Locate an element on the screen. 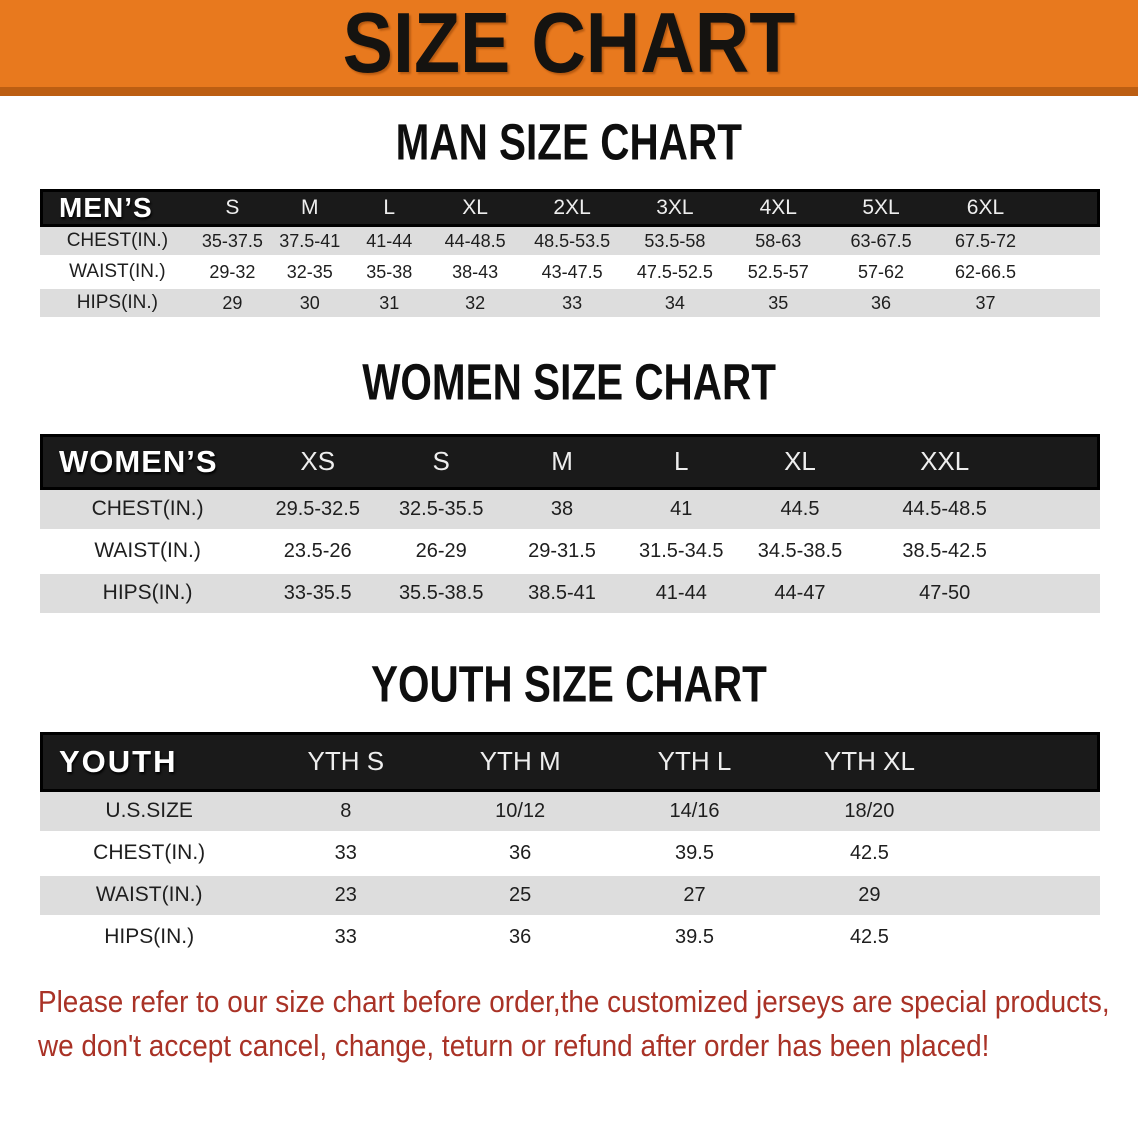  women-size-cell: 35.5-38.5 is located at coordinates (441, 594).